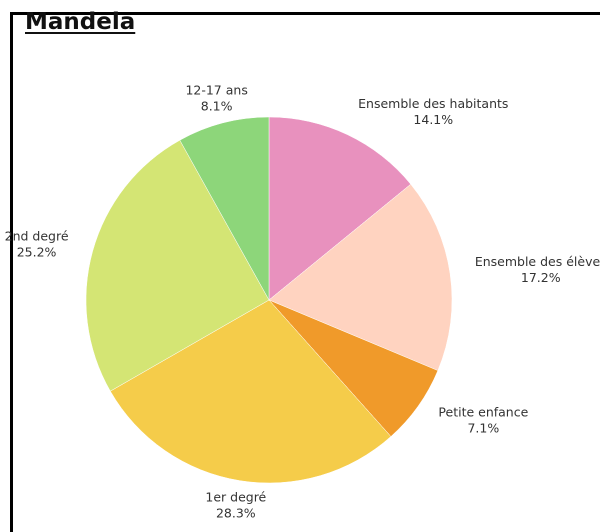  I want to click on slice-value-1er-degre: 28.3%, so click(236, 511).